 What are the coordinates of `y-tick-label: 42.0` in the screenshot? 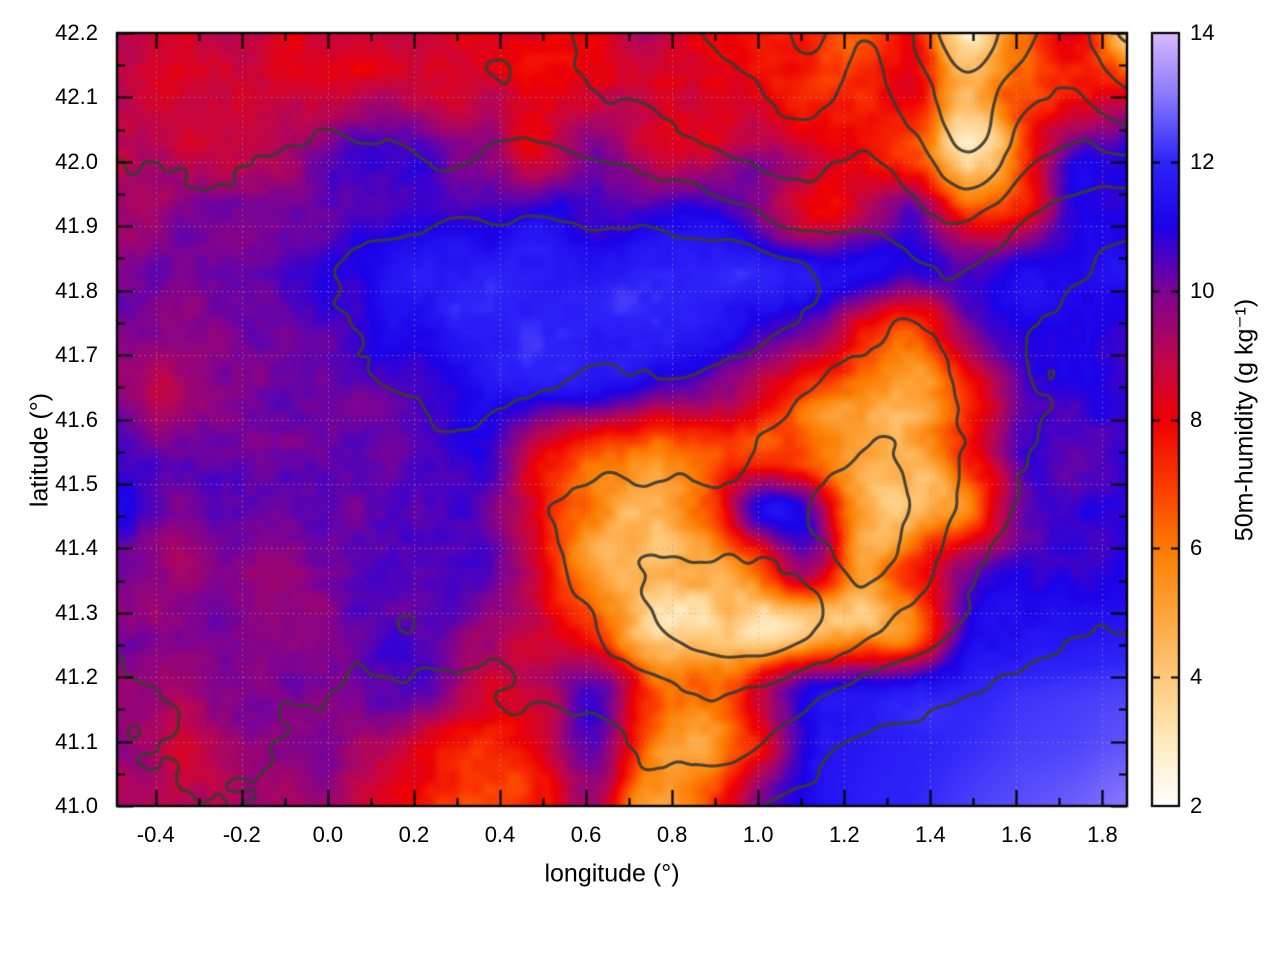 It's located at (76, 161).